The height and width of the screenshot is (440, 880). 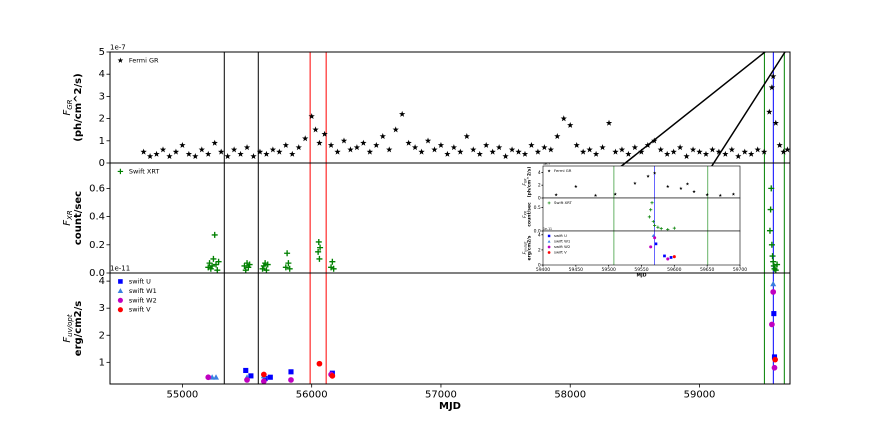 What do you see at coordinates (642, 275) in the screenshot?
I see `x-axis-label: MJD` at bounding box center [642, 275].